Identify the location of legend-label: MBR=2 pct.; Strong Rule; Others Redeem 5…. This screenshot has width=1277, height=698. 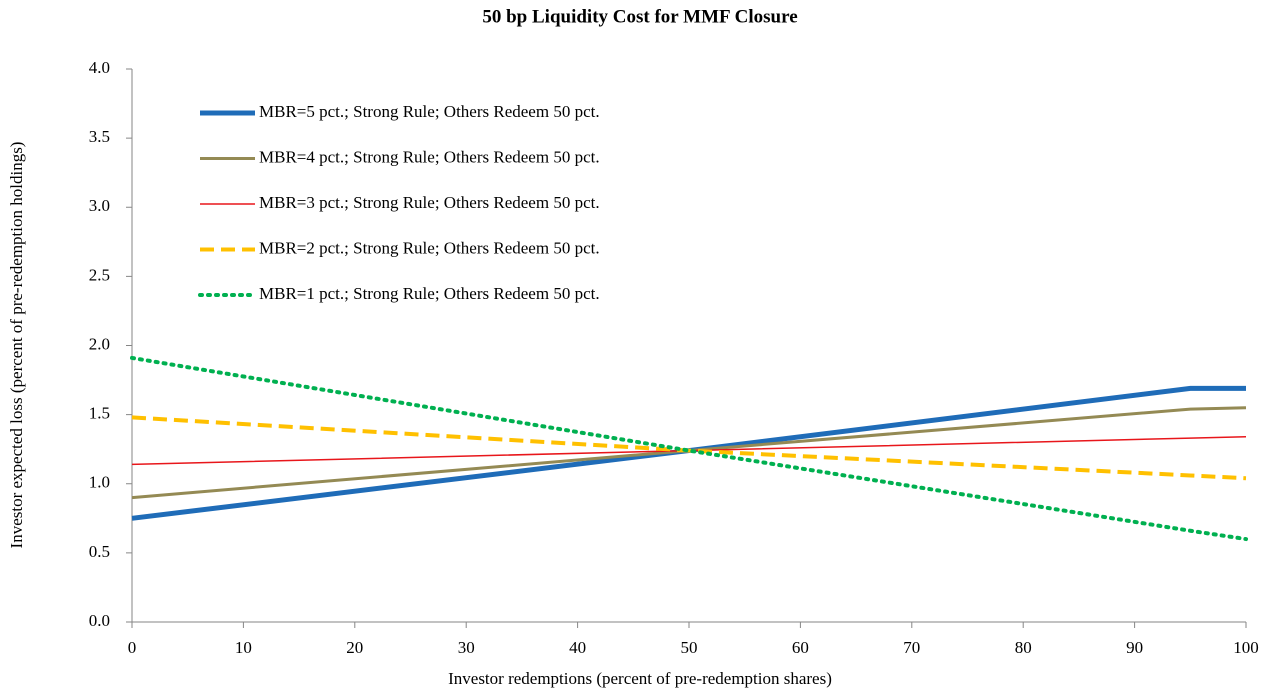
(429, 247).